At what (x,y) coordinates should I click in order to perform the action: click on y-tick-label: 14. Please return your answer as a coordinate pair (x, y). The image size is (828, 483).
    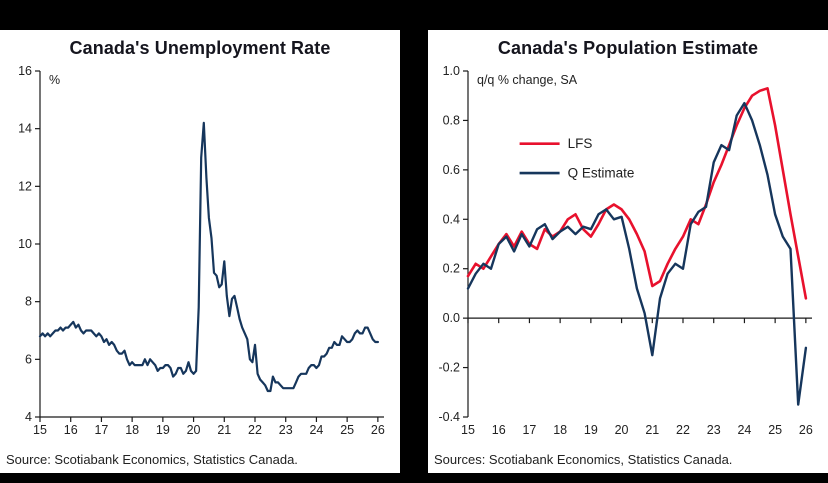
    Looking at the image, I should click on (25, 129).